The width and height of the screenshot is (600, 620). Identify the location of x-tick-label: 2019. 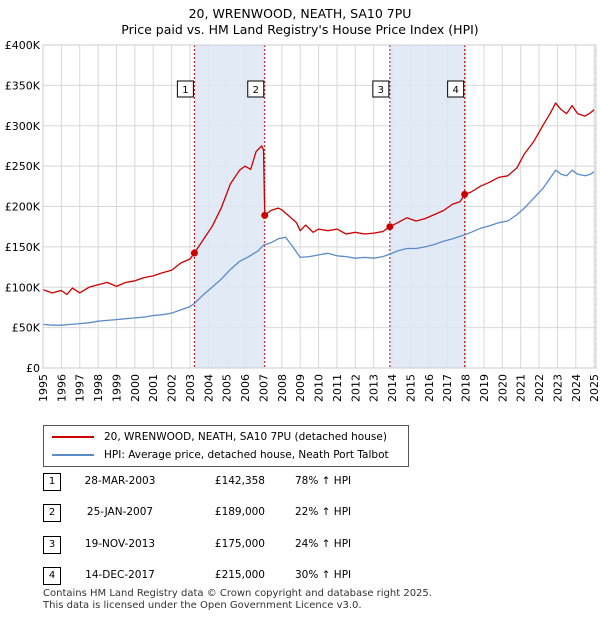
(484, 388).